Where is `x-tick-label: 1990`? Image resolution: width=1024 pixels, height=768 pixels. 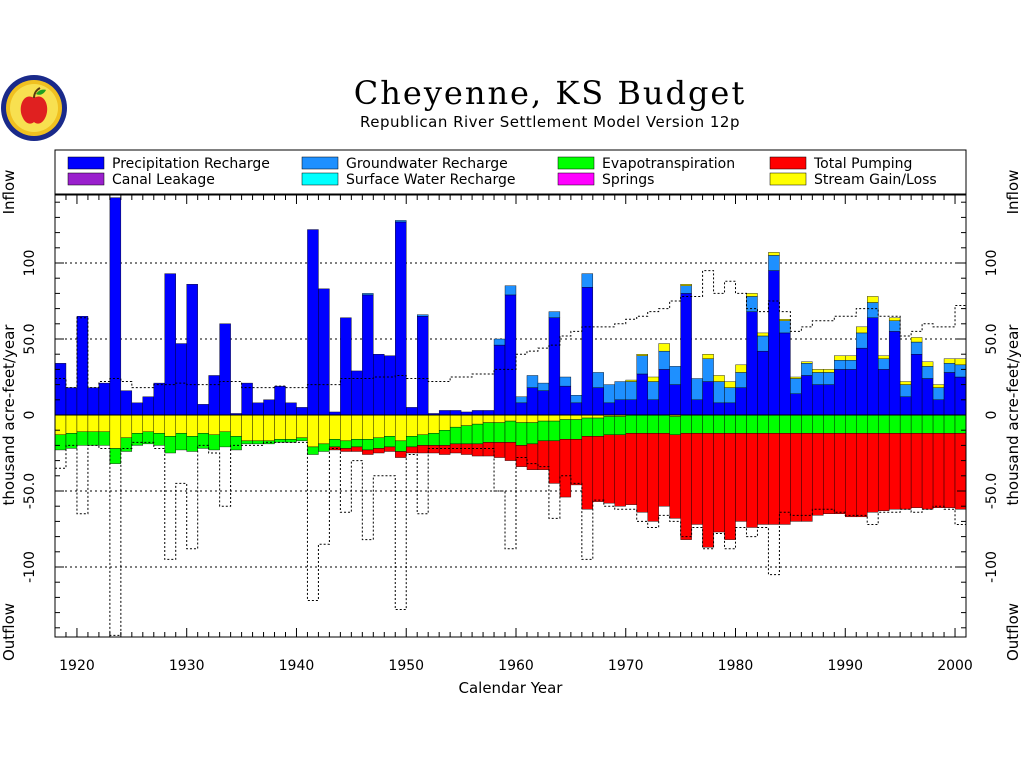 x-tick-label: 1990 is located at coordinates (845, 666).